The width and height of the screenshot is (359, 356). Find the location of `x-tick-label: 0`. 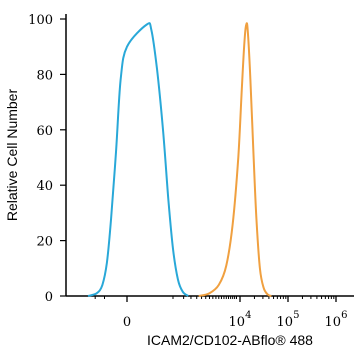

x-tick-label: 0 is located at coordinates (127, 322).